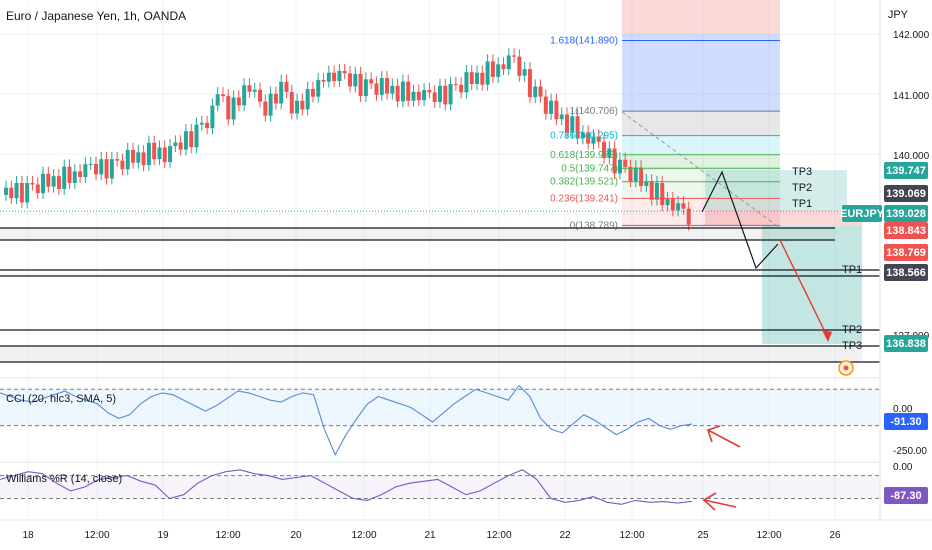 The image size is (932, 550). What do you see at coordinates (827, 336) in the screenshot?
I see `target-arrowhead` at bounding box center [827, 336].